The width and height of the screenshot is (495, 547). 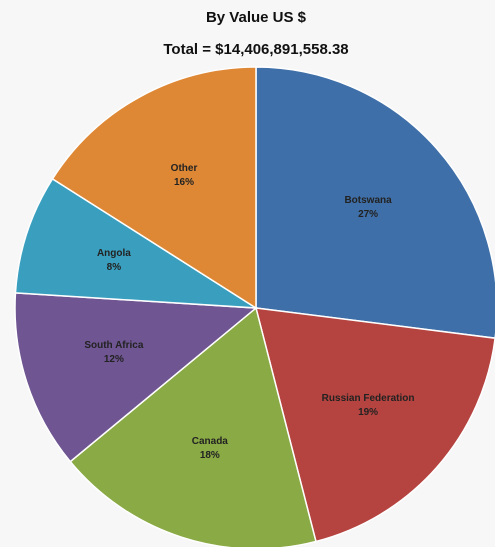 What do you see at coordinates (114, 359) in the screenshot?
I see `slice-value: 12%` at bounding box center [114, 359].